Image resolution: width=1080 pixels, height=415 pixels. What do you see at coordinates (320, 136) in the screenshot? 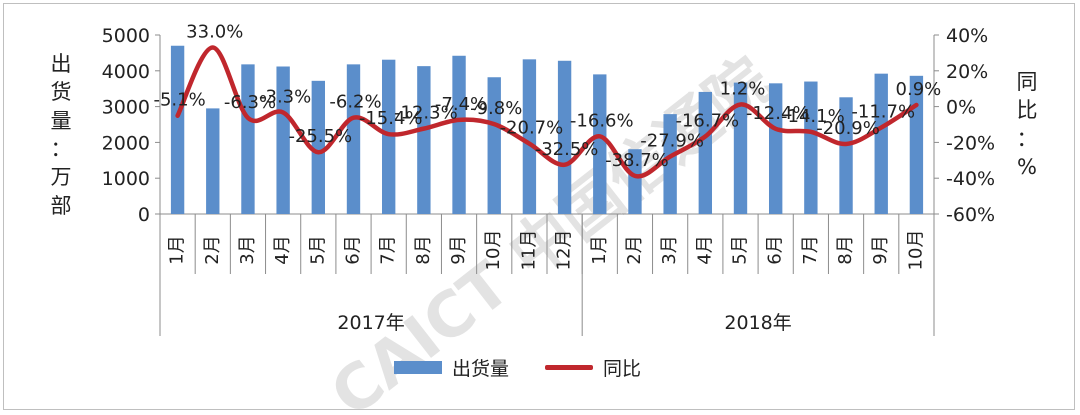
I see `yoy-data-label: -25.5%` at bounding box center [320, 136].